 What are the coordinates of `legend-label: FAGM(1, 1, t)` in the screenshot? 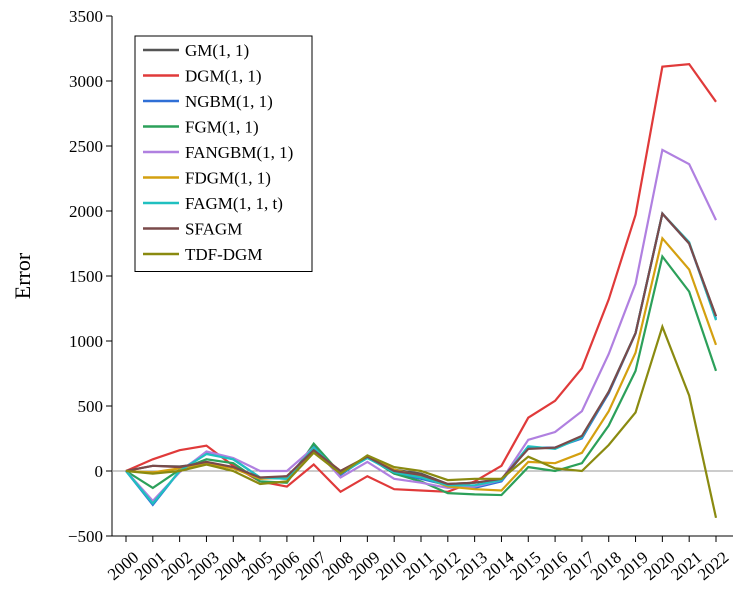 It's located at (234, 203).